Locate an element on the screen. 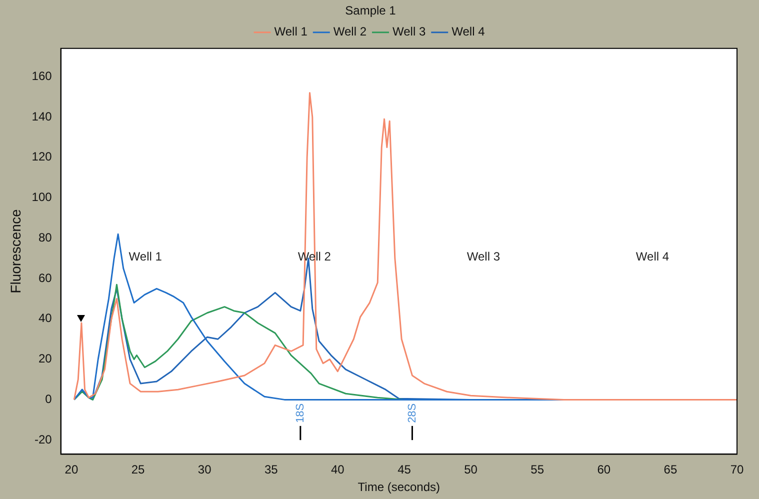  x-tick-label: 45 is located at coordinates (405, 469).